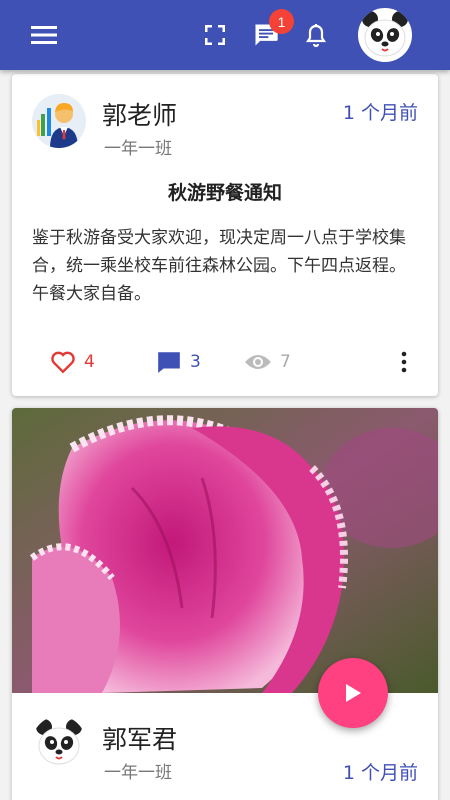 This screenshot has width=450, height=800. What do you see at coordinates (224, 193) in the screenshot?
I see `post-title: 秋游野餐通知` at bounding box center [224, 193].